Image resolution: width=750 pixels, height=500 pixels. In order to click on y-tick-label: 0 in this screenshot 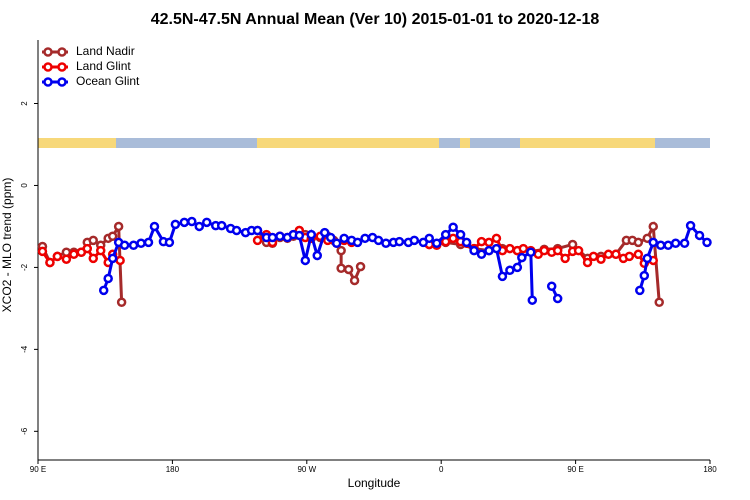, I will do `click(24, 185)`.